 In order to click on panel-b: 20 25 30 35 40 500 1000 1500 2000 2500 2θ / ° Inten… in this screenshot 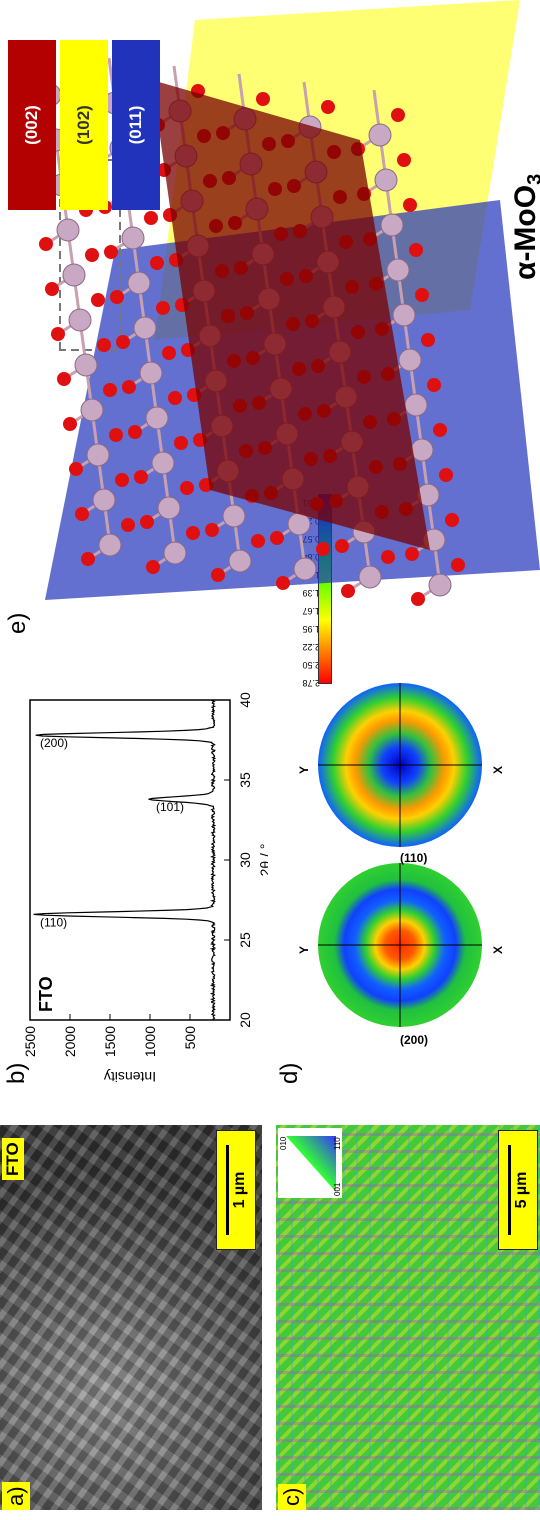, I will do `click(136, 885)`.